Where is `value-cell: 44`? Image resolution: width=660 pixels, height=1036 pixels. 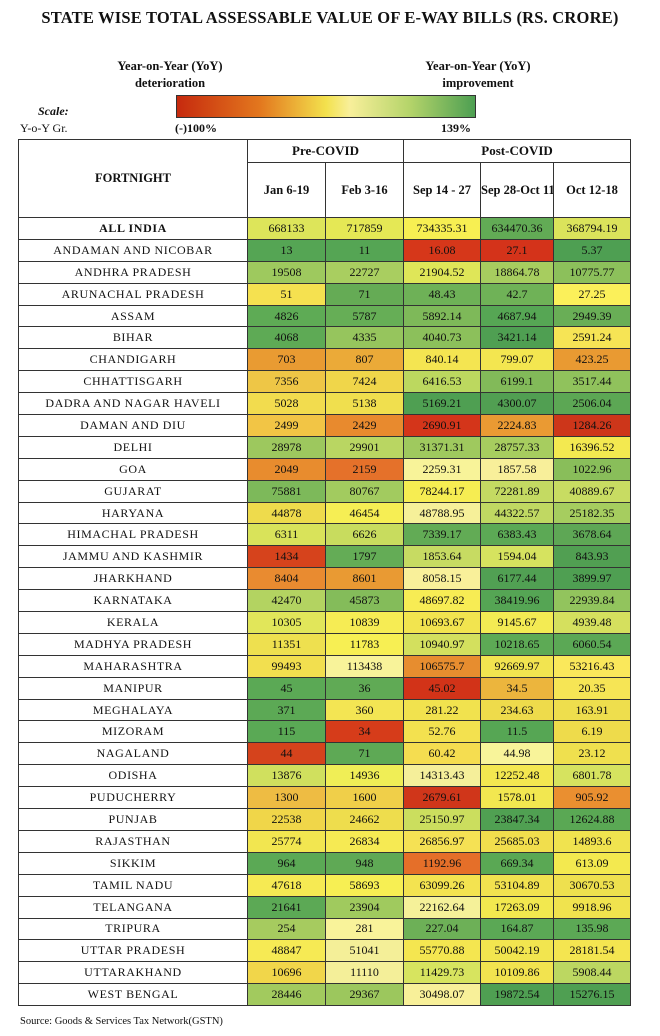 value-cell: 44 is located at coordinates (286, 754).